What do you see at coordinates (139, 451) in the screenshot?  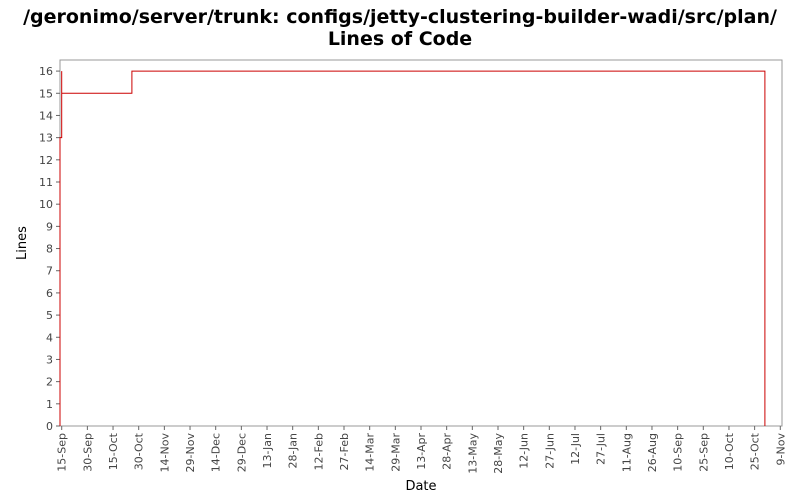 I see `x-tick-label: 30-Oct` at bounding box center [139, 451].